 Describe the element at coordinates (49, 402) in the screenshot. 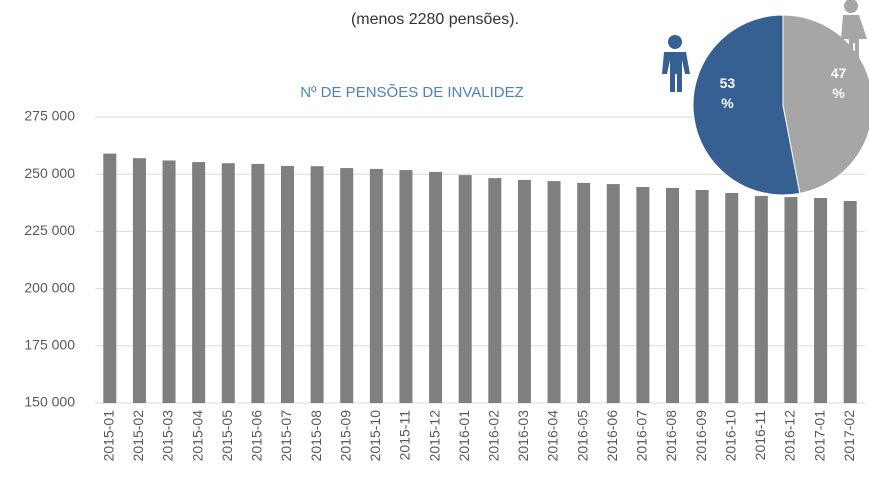

I see `y-tick-label: 150 000` at that location.